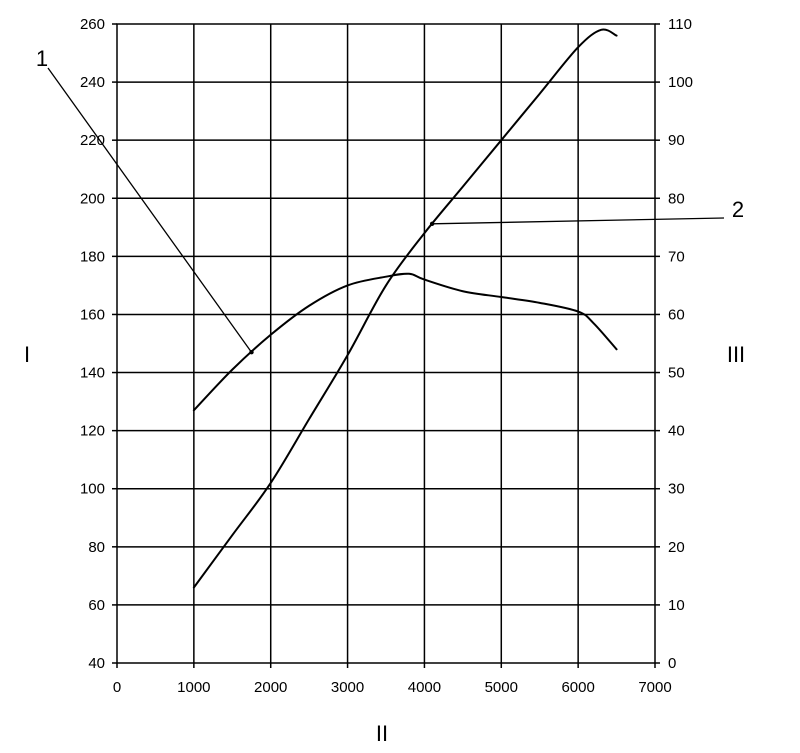  I want to click on y-right-tick-label: 100, so click(680, 82).